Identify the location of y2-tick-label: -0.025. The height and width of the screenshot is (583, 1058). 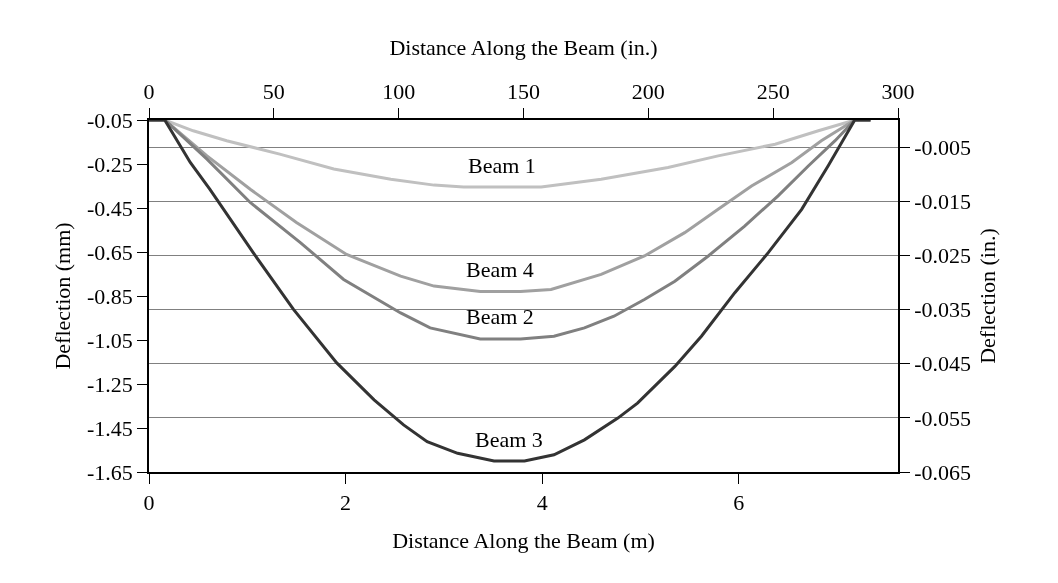
(942, 256).